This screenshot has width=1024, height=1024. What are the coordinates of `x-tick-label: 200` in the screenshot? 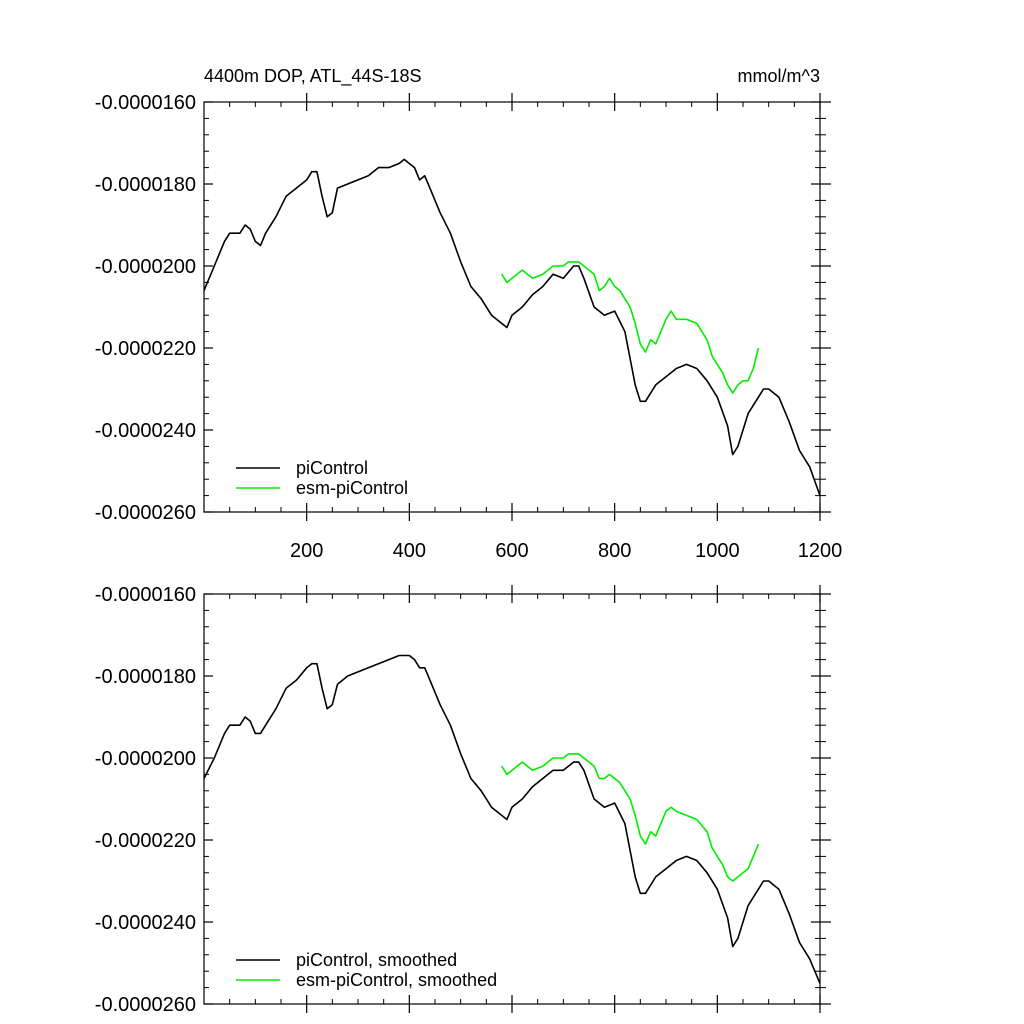 It's located at (306, 551).